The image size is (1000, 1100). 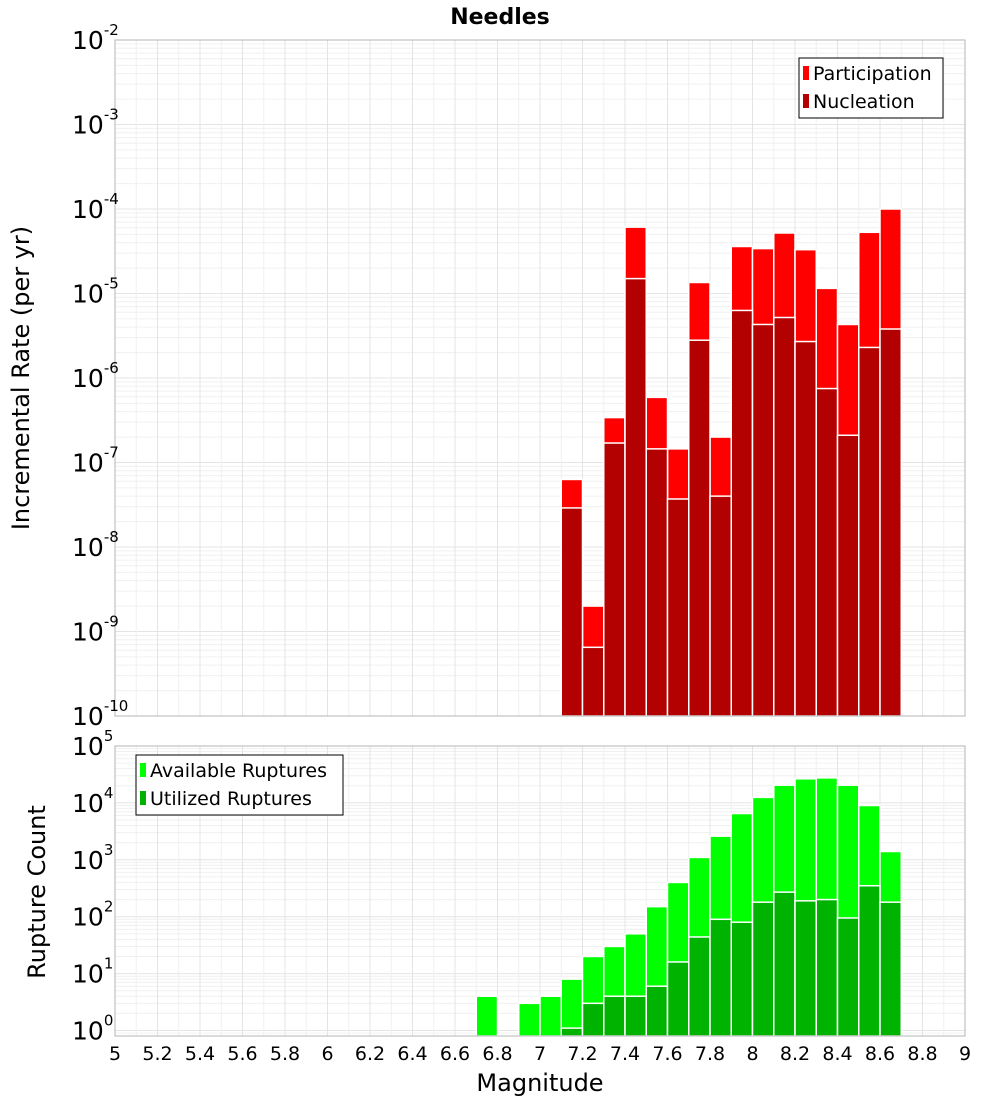 What do you see at coordinates (92, 801) in the screenshot?
I see `count-y-tick-label: 10⁴` at bounding box center [92, 801].